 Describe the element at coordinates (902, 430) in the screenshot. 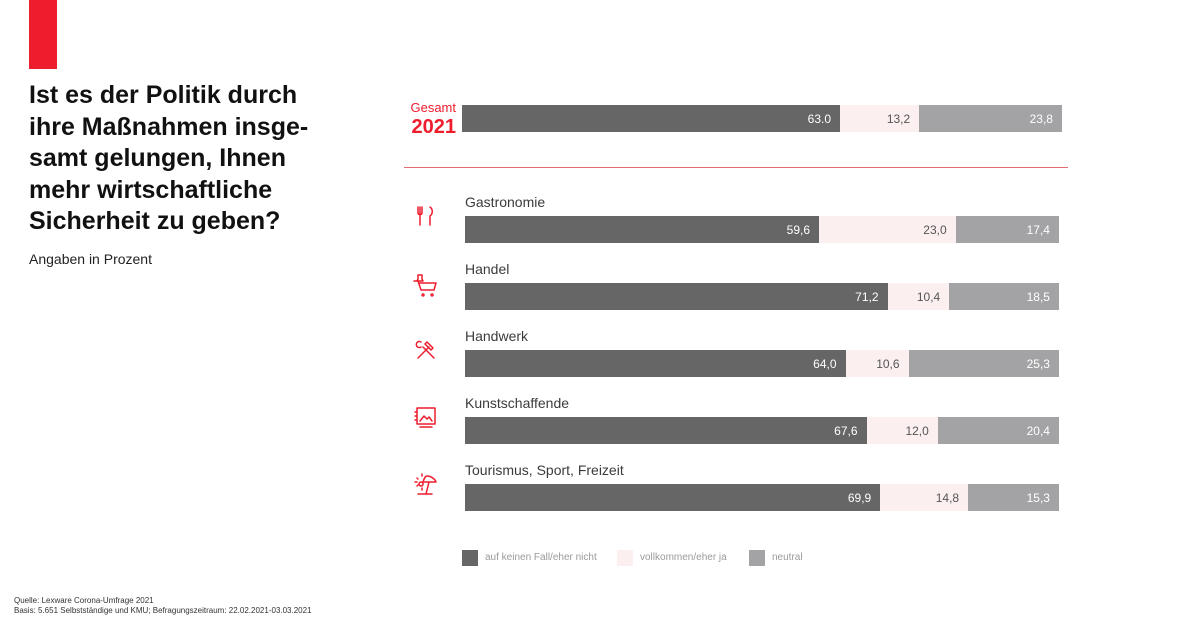

I see `bar-segment-pos: 12,0` at that location.